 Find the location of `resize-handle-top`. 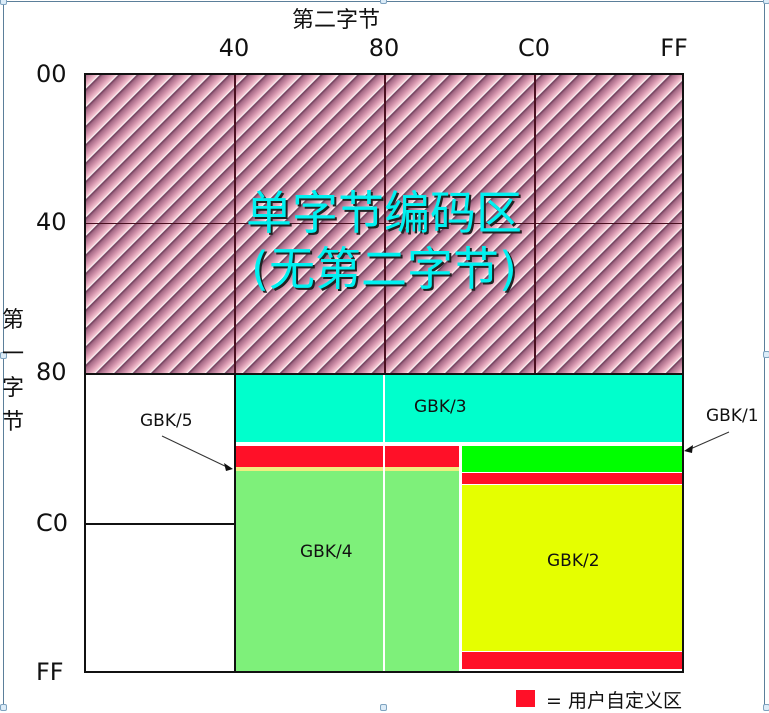

resize-handle-top is located at coordinates (383, 2).